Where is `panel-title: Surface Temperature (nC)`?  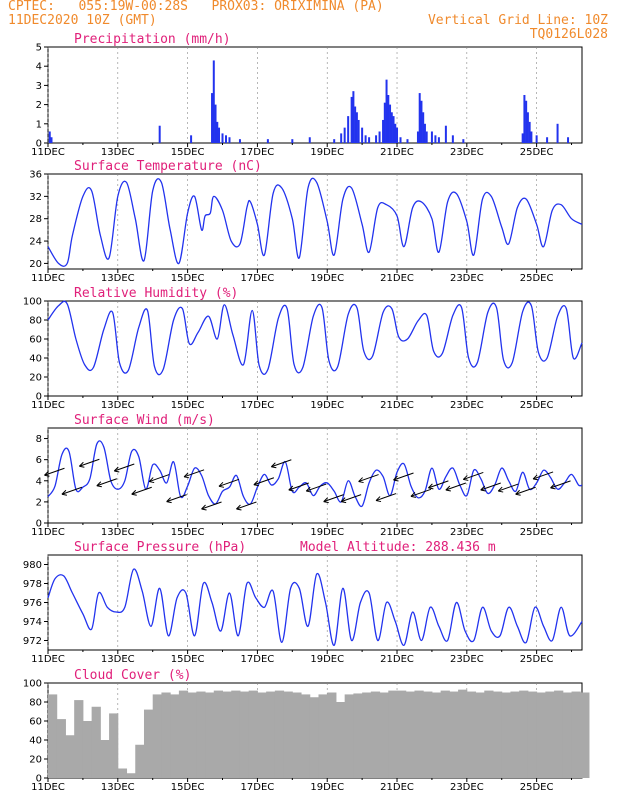
panel-title: Surface Temperature (nC) is located at coordinates (168, 166).